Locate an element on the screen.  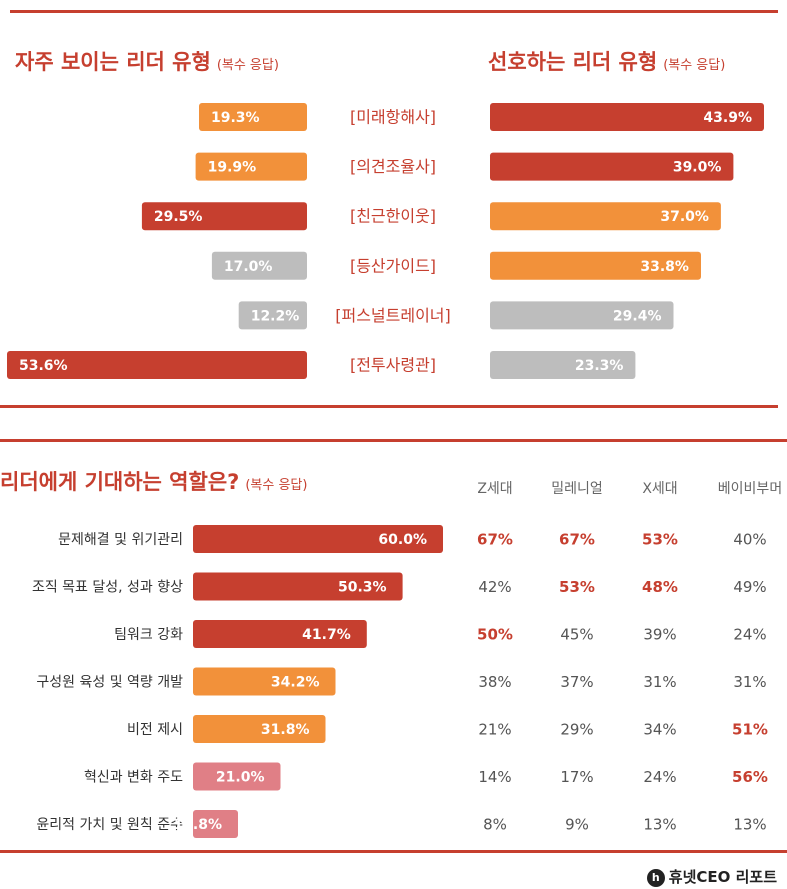
right-bar-label: 33.8% is located at coordinates (664, 267).